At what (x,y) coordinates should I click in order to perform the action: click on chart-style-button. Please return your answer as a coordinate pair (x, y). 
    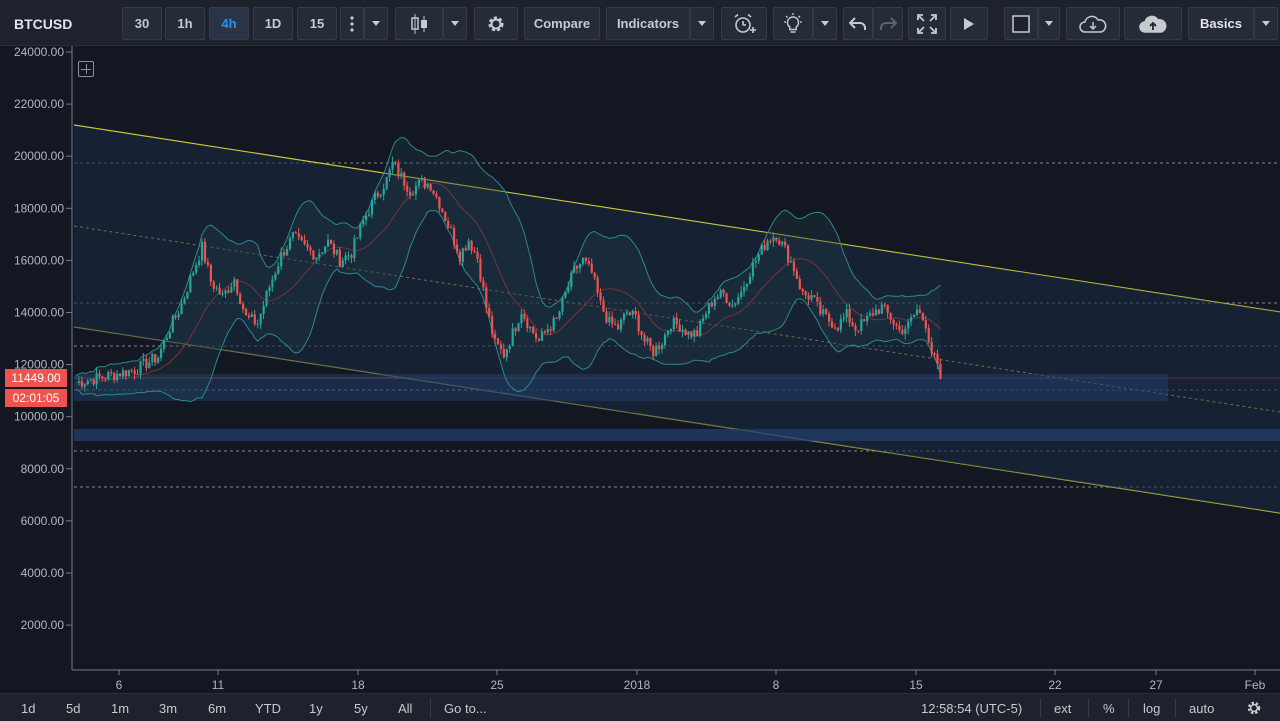
    Looking at the image, I should click on (419, 23).